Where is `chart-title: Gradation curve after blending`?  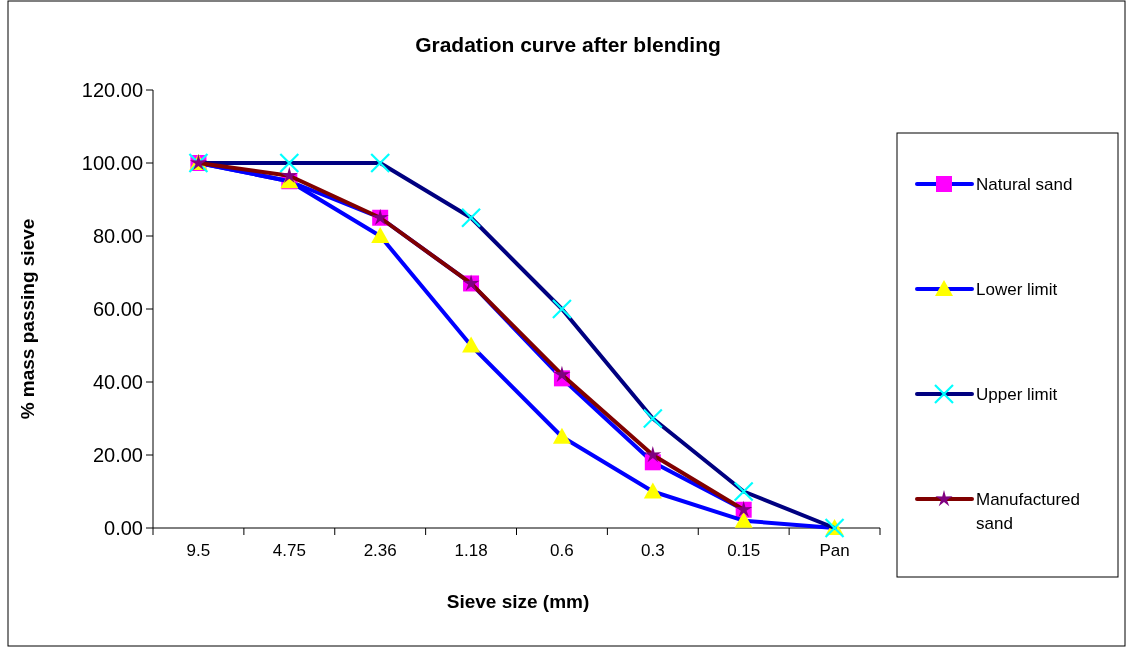 chart-title: Gradation curve after blending is located at coordinates (568, 44).